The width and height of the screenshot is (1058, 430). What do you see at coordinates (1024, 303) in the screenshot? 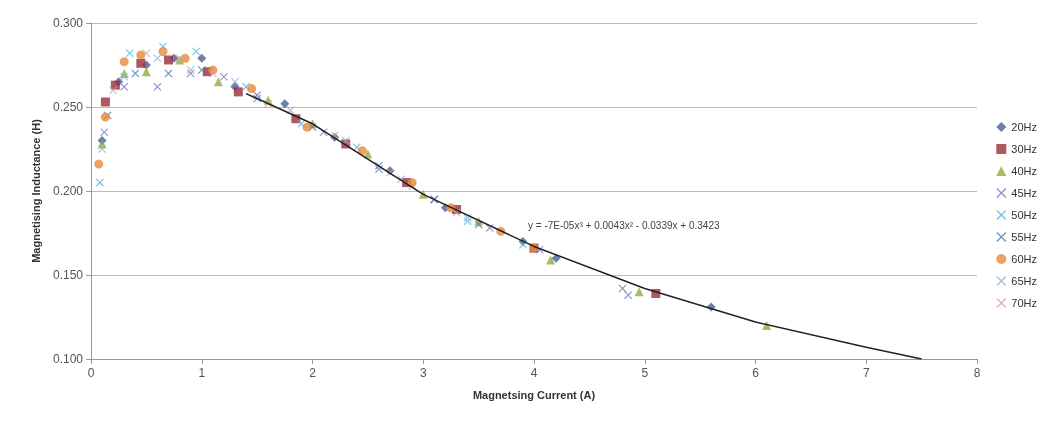
I see `legend-label: 70Hz` at bounding box center [1024, 303].